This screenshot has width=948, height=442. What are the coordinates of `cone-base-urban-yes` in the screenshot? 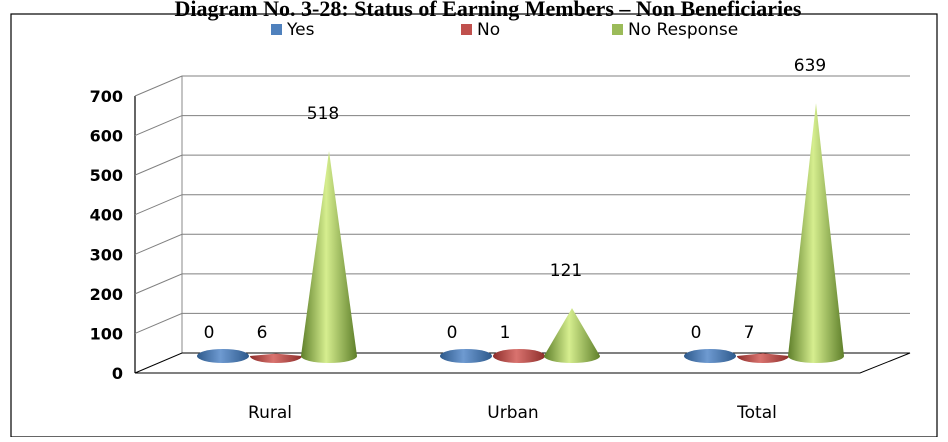 It's located at (466, 356).